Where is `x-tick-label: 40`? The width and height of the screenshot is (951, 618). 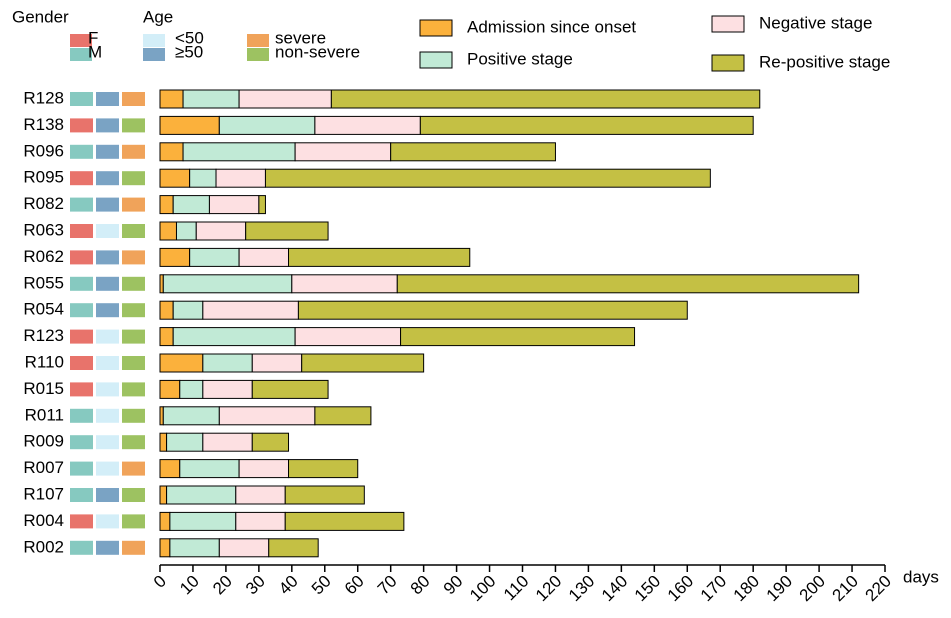 x-tick-label: 40 is located at coordinates (288, 585).